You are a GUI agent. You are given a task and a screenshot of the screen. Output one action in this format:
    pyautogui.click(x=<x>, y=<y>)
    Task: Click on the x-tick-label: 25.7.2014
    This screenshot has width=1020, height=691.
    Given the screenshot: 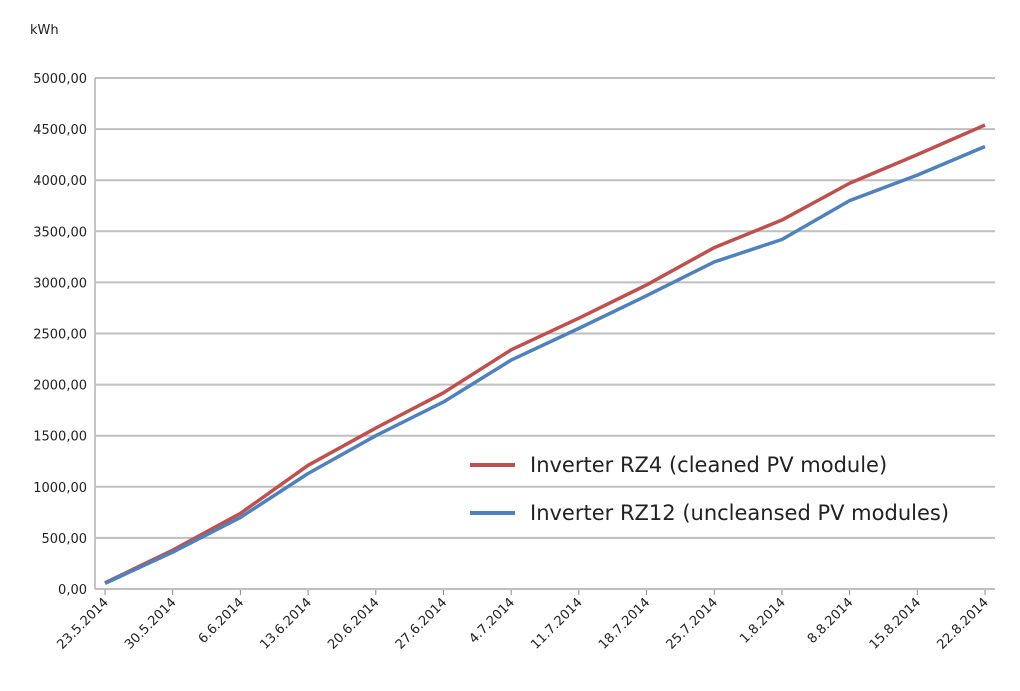 What is the action you would take?
    pyautogui.click(x=692, y=623)
    